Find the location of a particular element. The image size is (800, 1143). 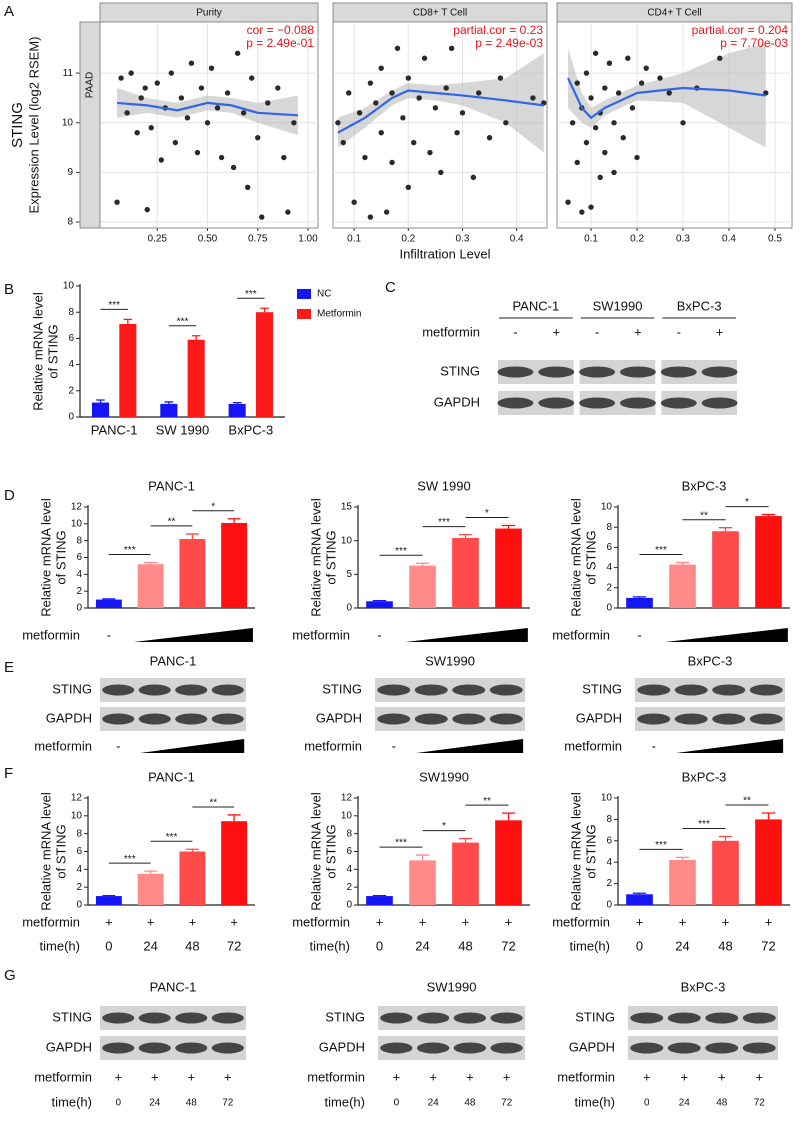

x-tick-label: 0.25 is located at coordinates (158, 239).